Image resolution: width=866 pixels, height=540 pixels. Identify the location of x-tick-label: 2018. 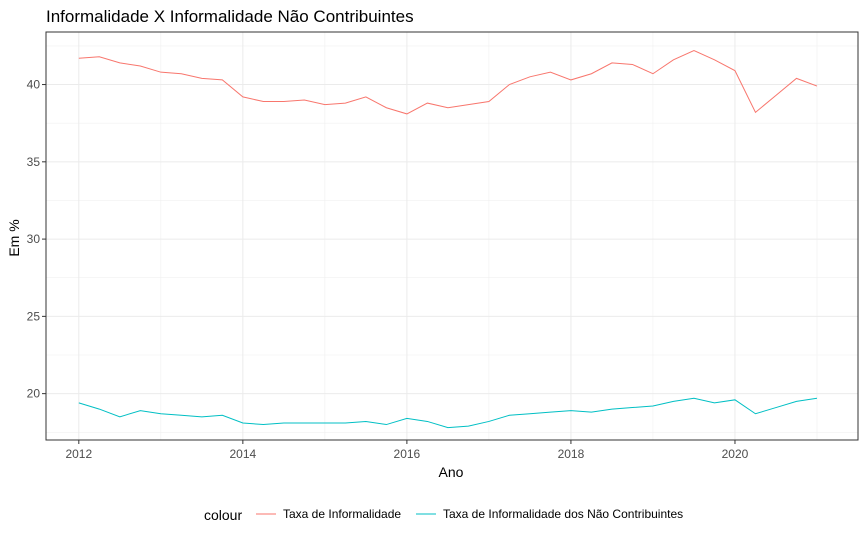
(571, 454).